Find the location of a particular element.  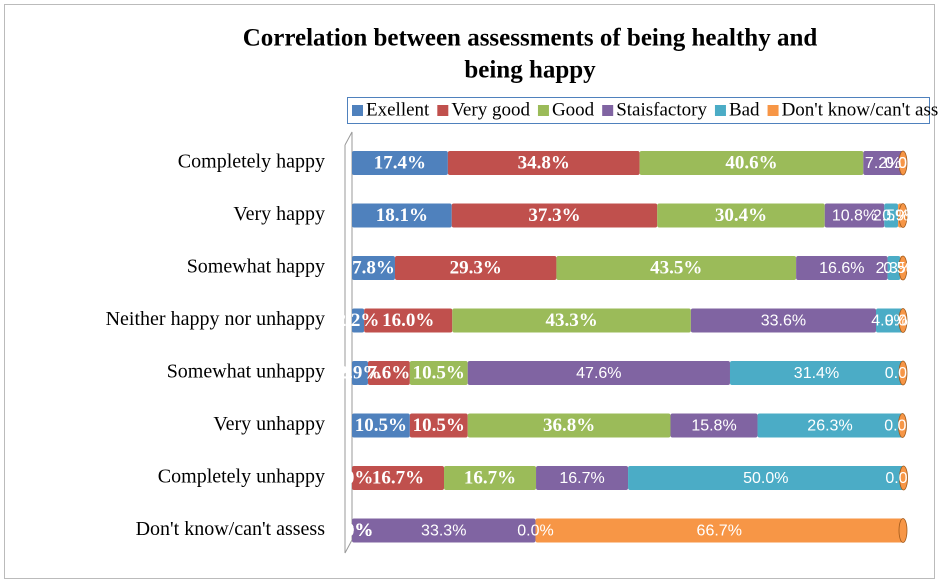

data-label: 30.4% is located at coordinates (741, 215).